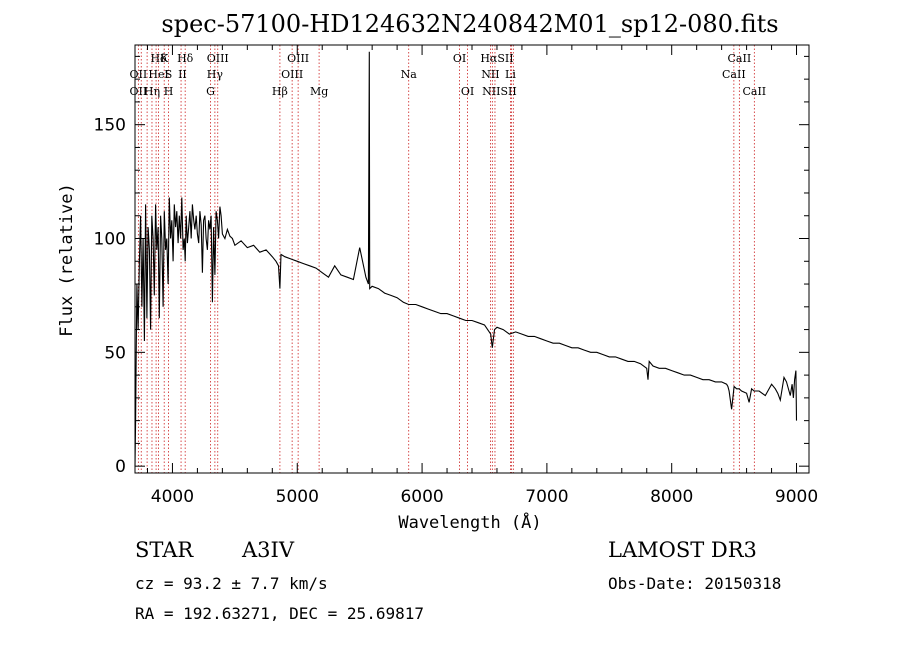 The height and width of the screenshot is (649, 900). Describe the element at coordinates (319, 91) in the screenshot. I see `line-marker-label: Mg` at that location.